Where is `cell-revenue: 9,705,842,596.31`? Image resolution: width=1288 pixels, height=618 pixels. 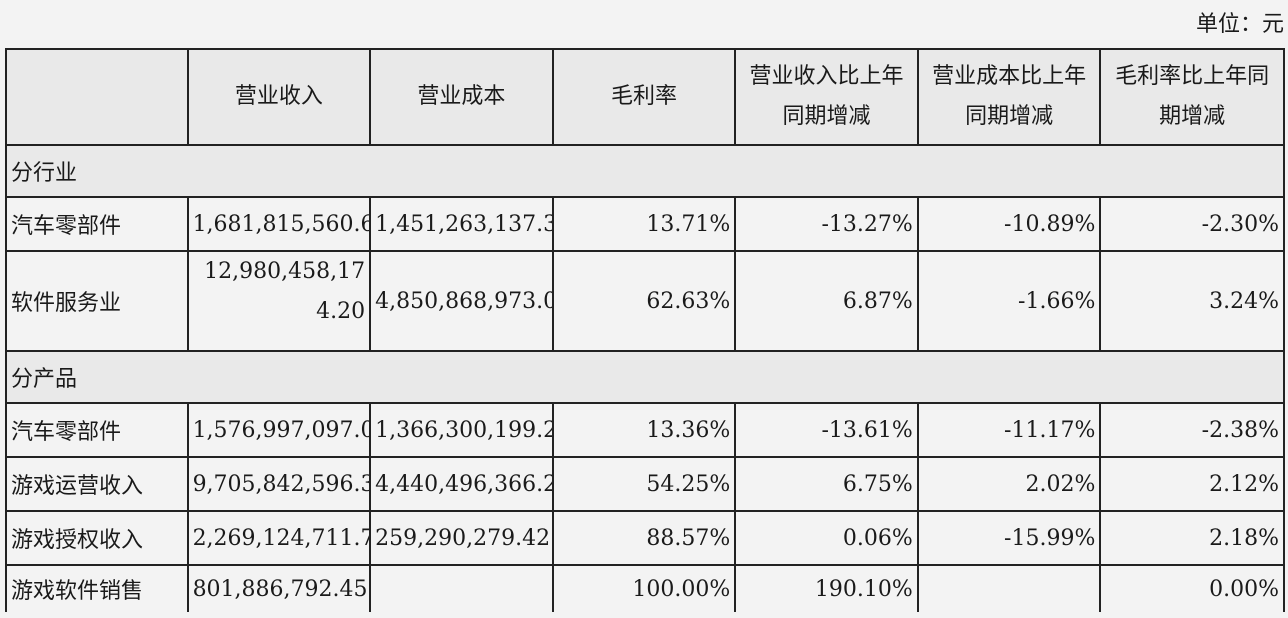
cell-revenue: 9,705,842,596.31 is located at coordinates (279, 484).